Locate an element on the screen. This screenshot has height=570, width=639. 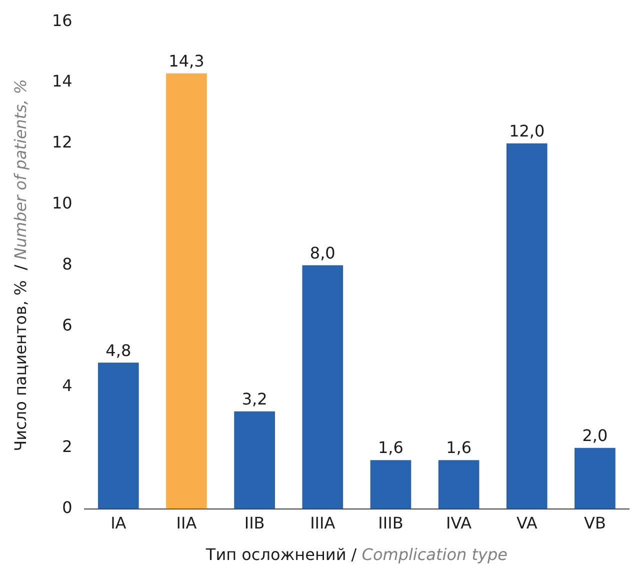
y-tick-label: 16 is located at coordinates (62, 20).